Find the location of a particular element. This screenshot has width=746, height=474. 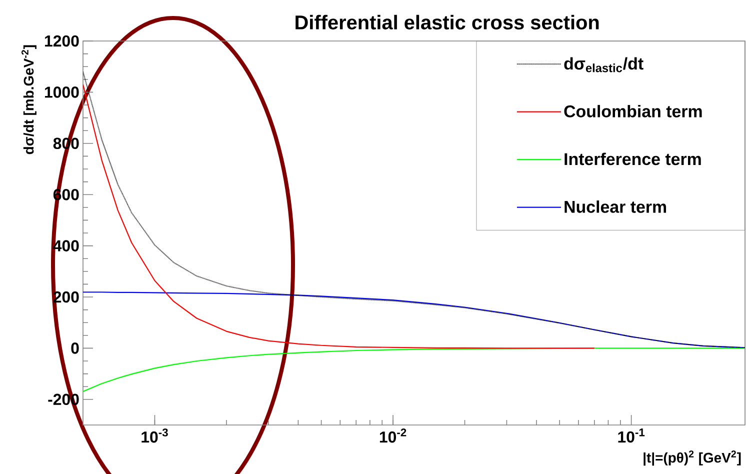

x-tick-label: 10$^{-3}$ is located at coordinates (155, 435).